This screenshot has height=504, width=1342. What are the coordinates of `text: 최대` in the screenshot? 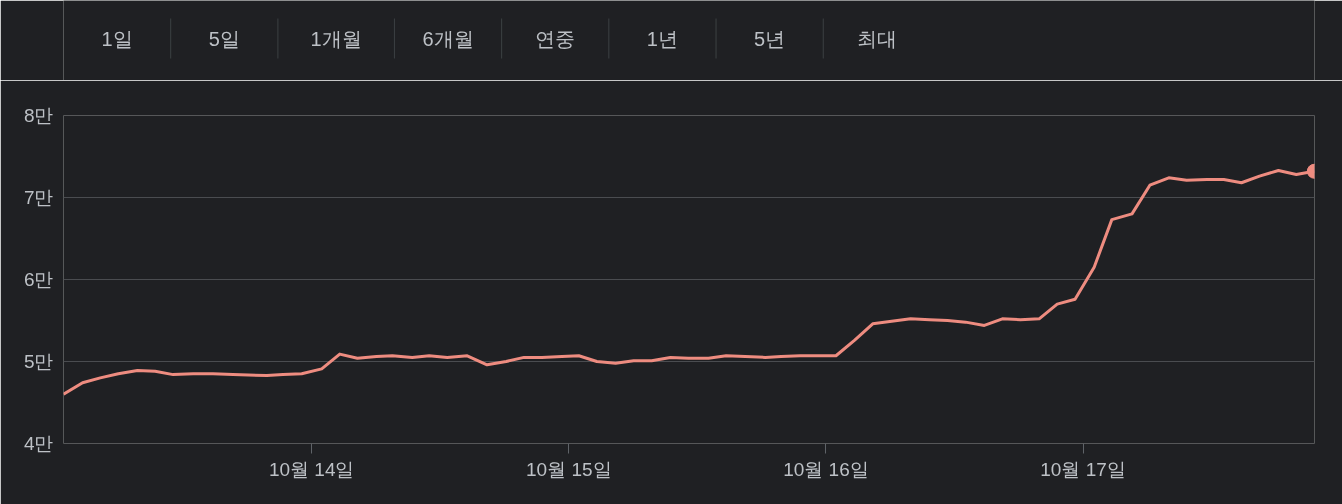 It's located at (876, 38).